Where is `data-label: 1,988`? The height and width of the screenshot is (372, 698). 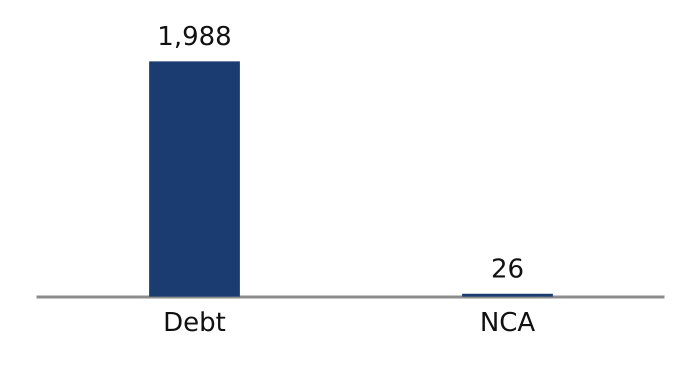 data-label: 1,988 is located at coordinates (194, 37).